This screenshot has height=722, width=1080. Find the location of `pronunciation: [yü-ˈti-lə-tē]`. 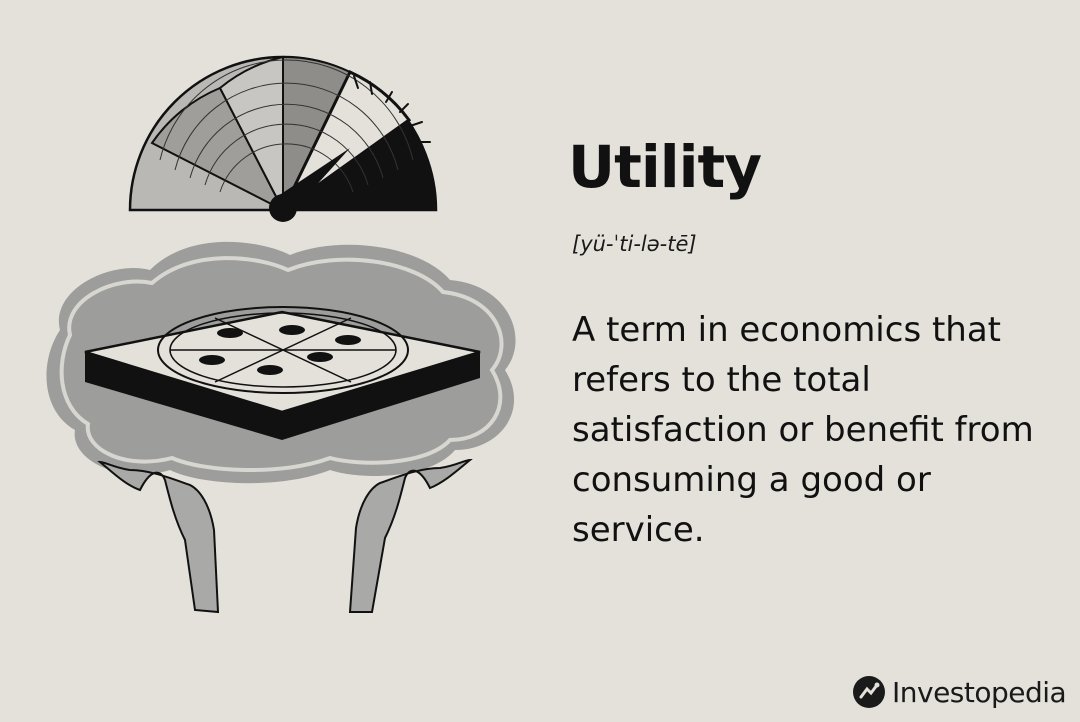

pronunciation: [yü-ˈti-lə-tē] is located at coordinates (634, 244).